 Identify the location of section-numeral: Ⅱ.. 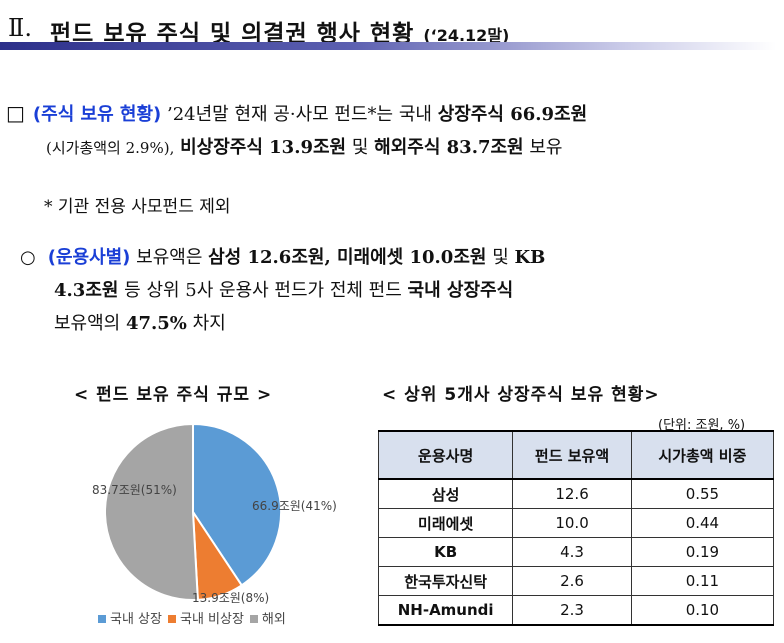
(20, 28).